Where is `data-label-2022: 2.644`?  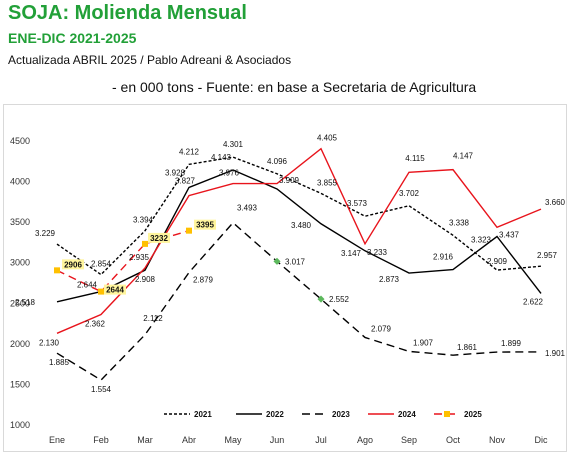
data-label-2022: 2.644 is located at coordinates (87, 285).